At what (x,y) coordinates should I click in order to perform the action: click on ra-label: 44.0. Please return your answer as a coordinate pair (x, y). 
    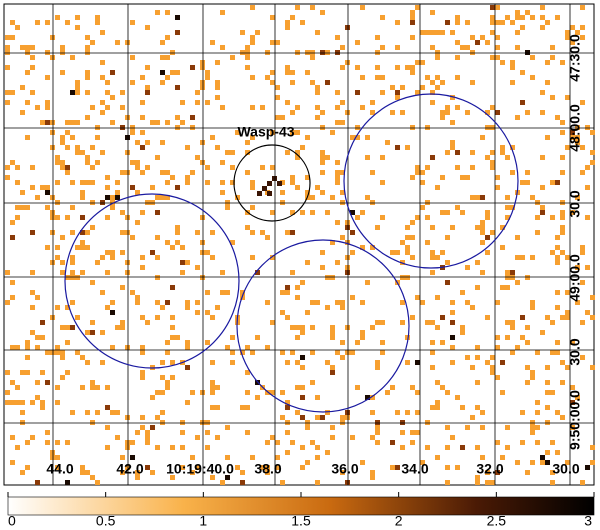
    Looking at the image, I should click on (59, 469).